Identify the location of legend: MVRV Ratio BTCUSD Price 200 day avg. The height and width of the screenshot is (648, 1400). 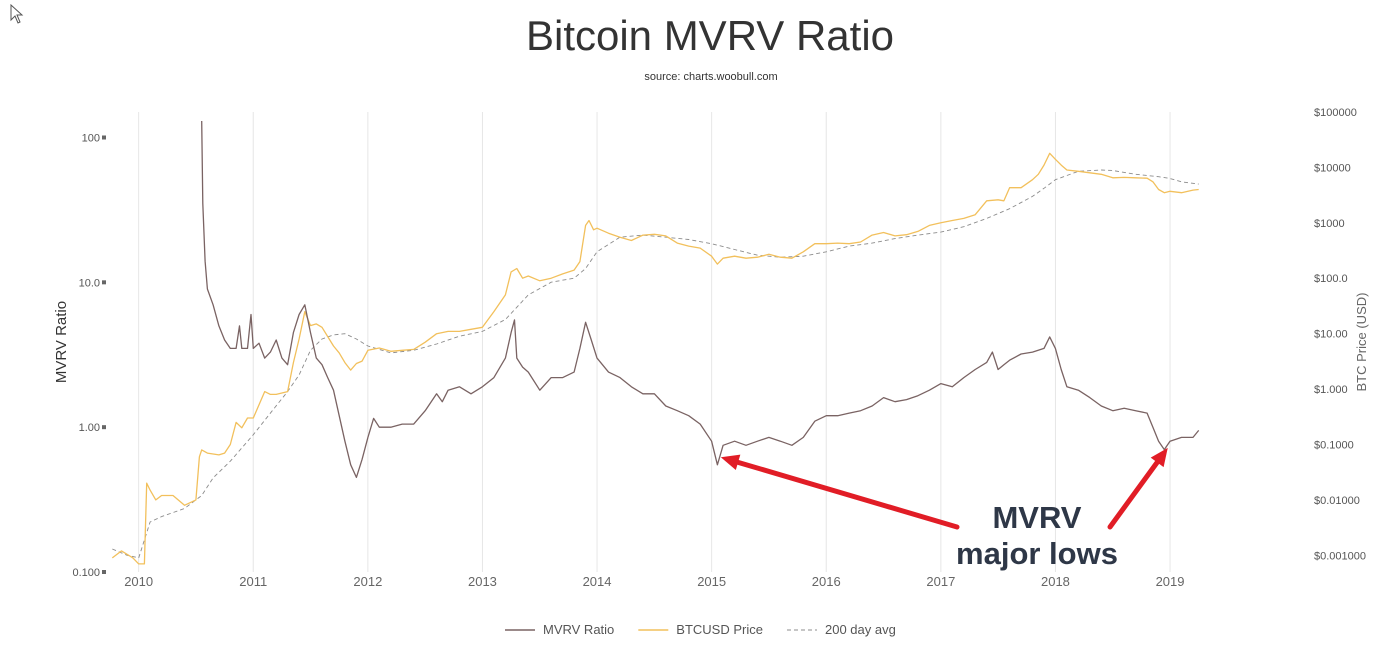
(700, 629).